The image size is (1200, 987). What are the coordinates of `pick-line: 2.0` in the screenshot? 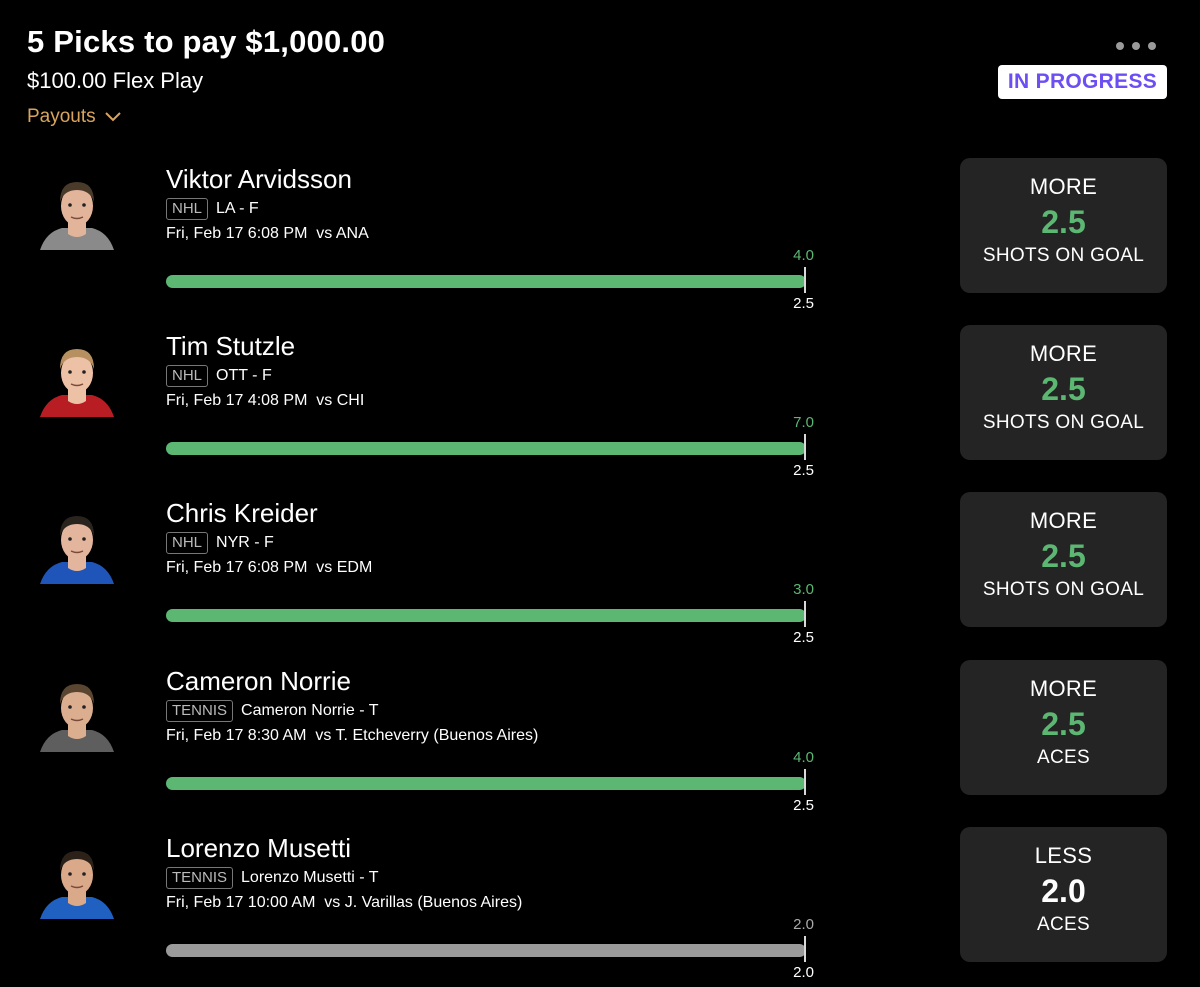 It's located at (1063, 891).